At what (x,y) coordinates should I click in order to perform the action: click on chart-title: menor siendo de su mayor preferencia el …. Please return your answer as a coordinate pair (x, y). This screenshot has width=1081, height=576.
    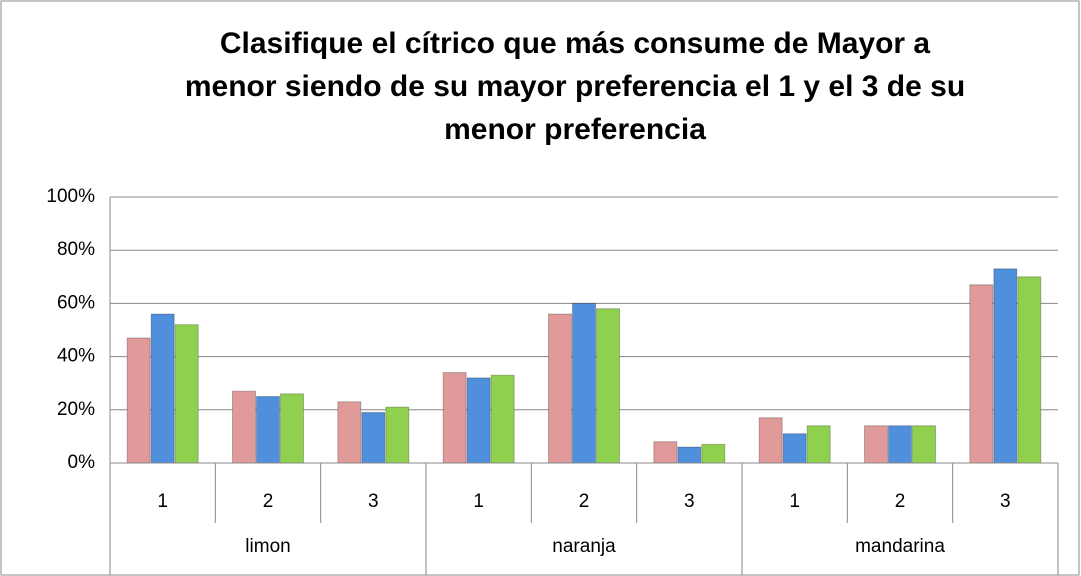
    Looking at the image, I should click on (575, 86).